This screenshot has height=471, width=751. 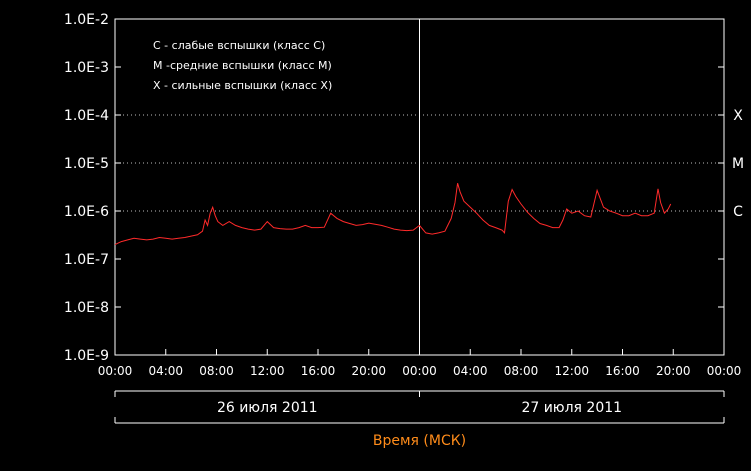 What do you see at coordinates (239, 45) in the screenshot?
I see `legend-entry: C - слабые вспышки (класс C)` at bounding box center [239, 45].